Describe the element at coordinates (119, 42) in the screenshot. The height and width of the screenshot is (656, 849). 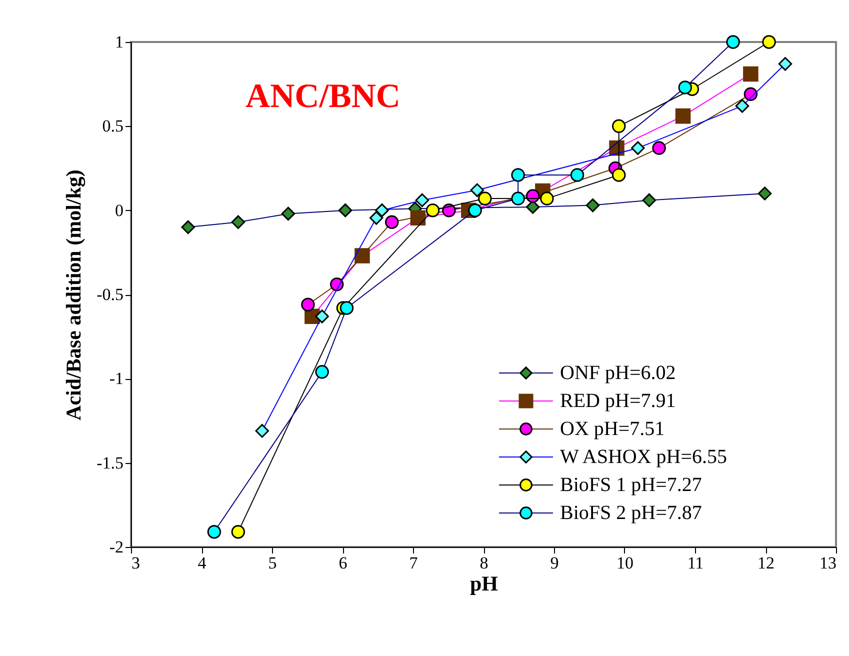
I see `y-tick-label: 1` at that location.